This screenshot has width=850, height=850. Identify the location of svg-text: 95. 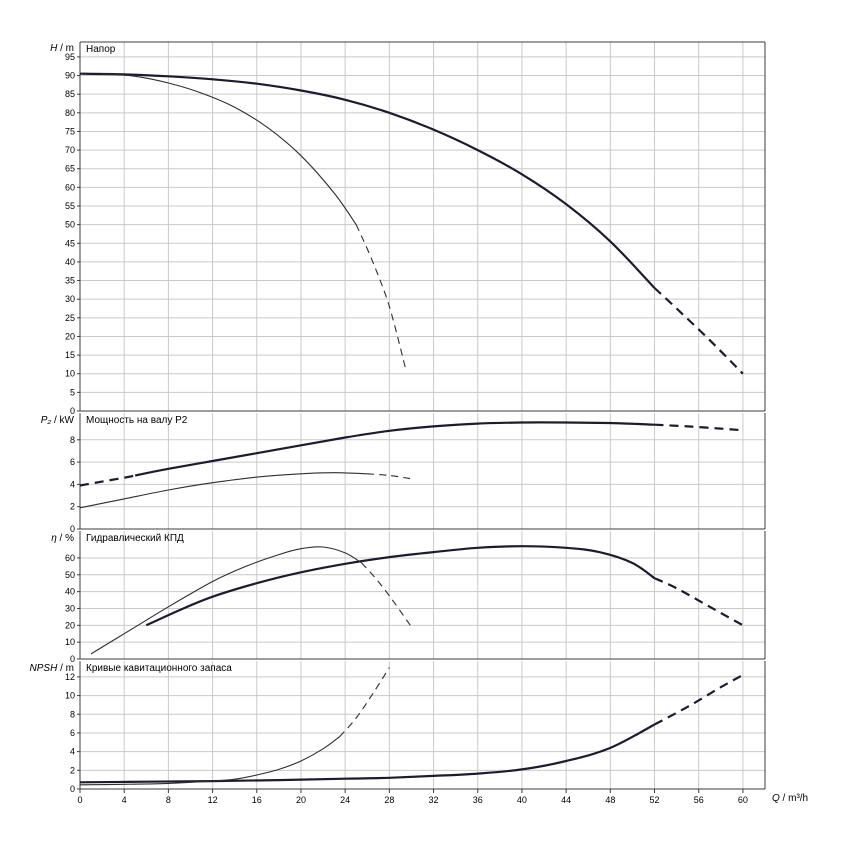
(70, 57).